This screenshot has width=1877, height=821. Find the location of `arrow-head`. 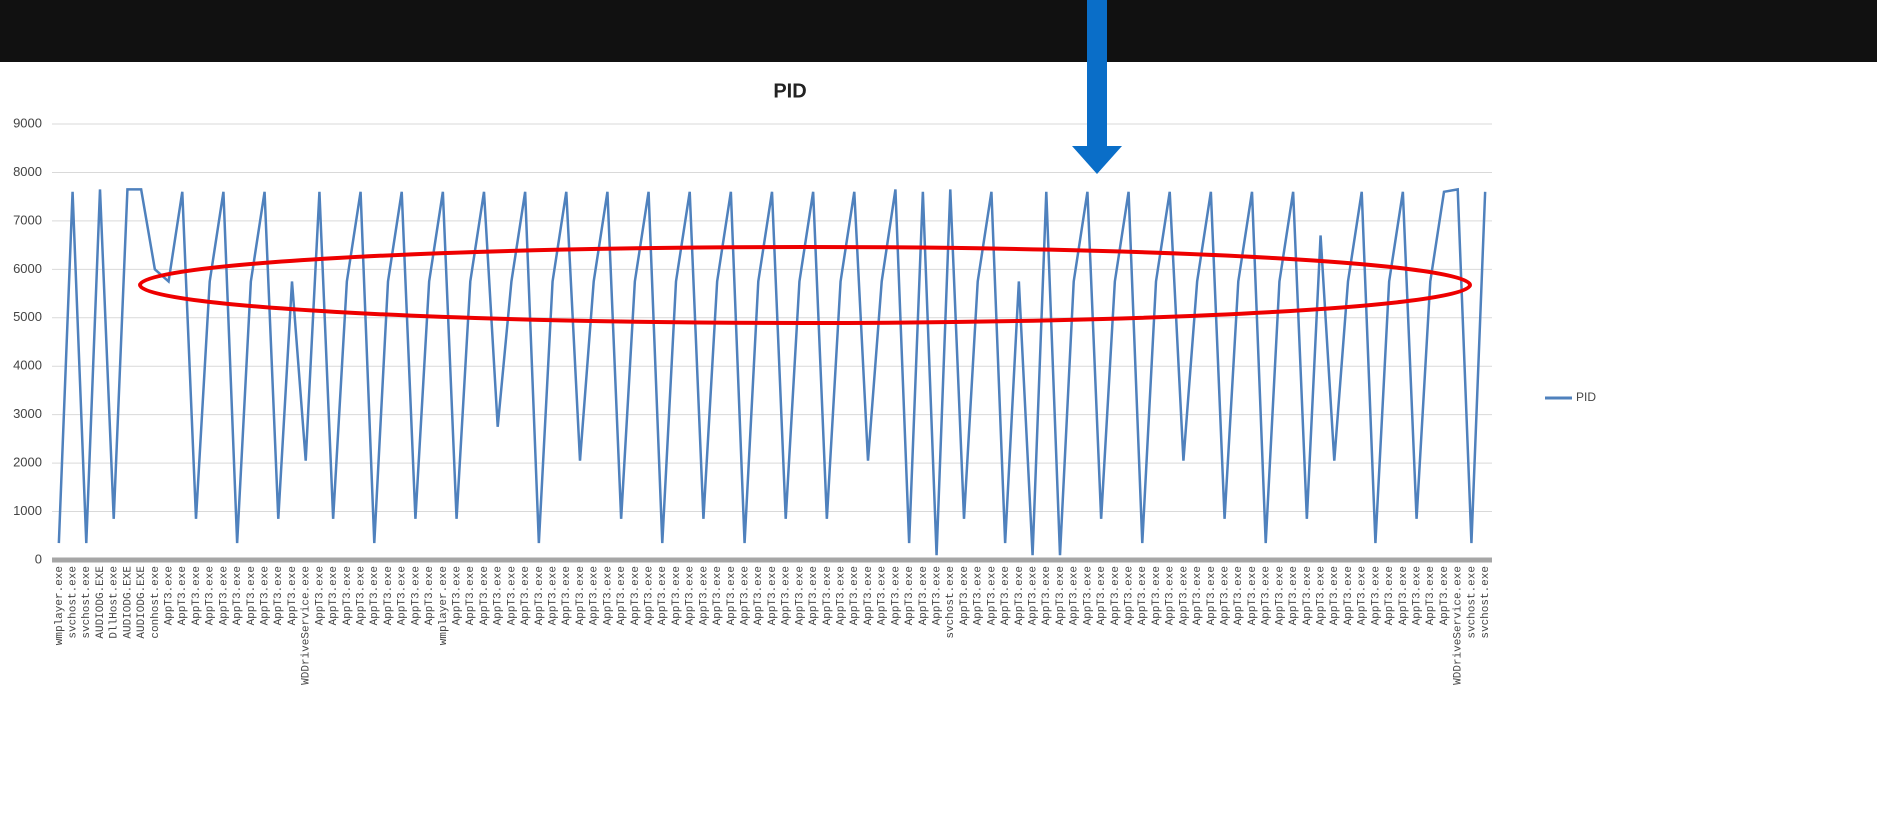

arrow-head is located at coordinates (1097, 160).